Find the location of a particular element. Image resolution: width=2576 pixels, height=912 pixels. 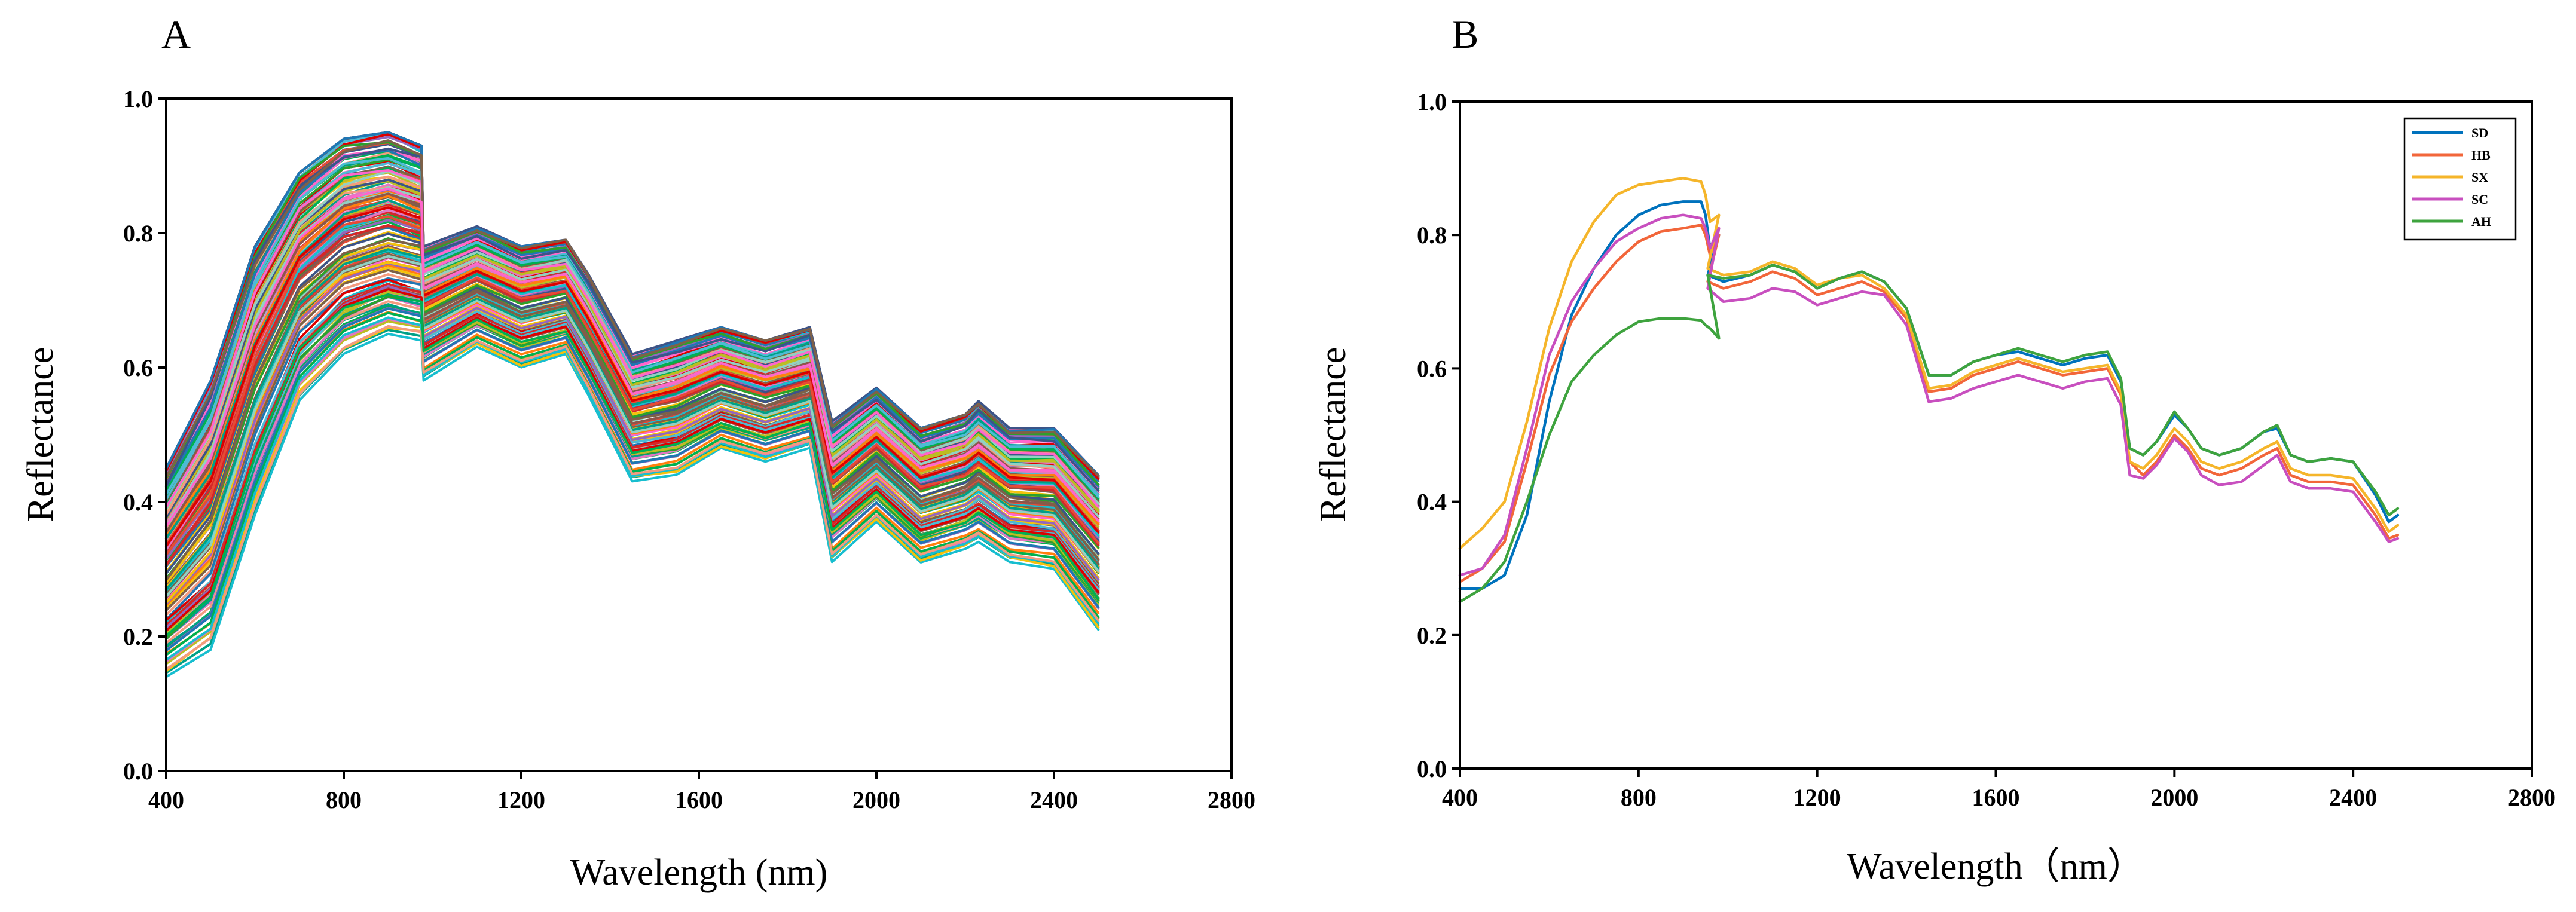

panel-b-y-tick-label: 0.6 is located at coordinates (1432, 368).